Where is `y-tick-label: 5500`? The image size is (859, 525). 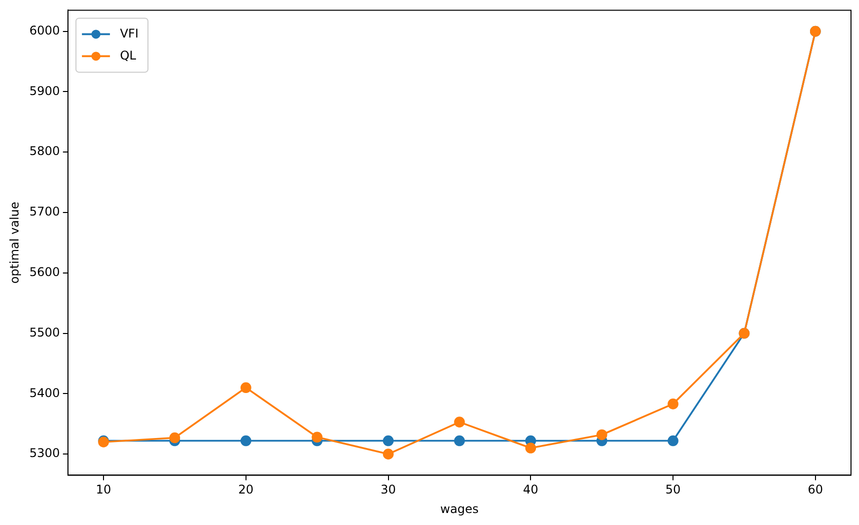 y-tick-label: 5500 is located at coordinates (44, 332).